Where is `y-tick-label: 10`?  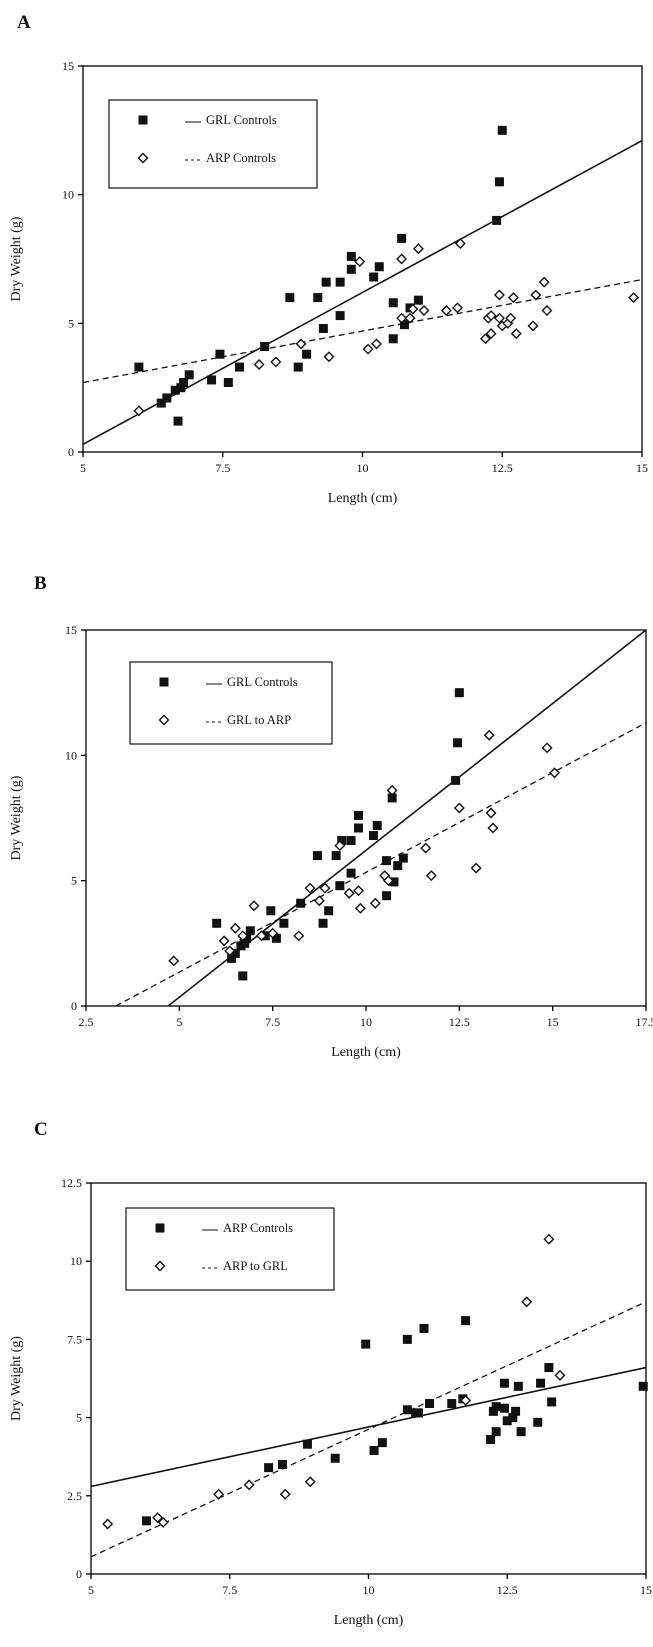
y-tick-label: 10 is located at coordinates (76, 1261).